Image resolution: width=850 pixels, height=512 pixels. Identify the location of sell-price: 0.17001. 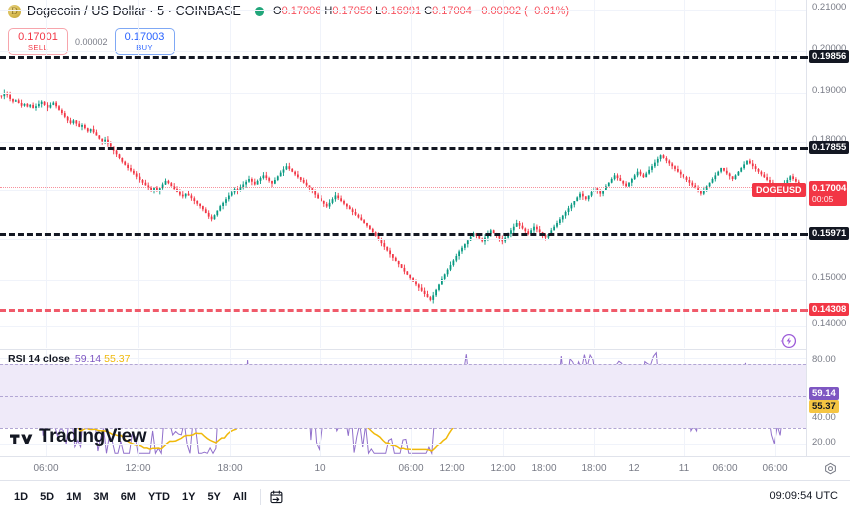
(38, 36).